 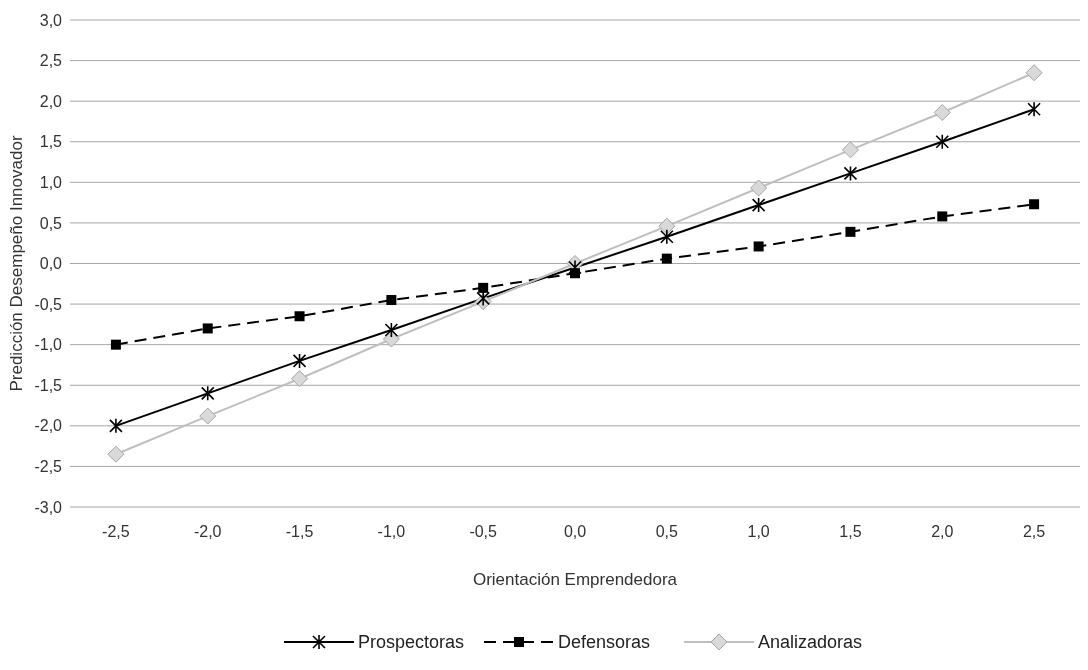 I want to click on y-tick-label: 3,0, so click(x=51, y=20).